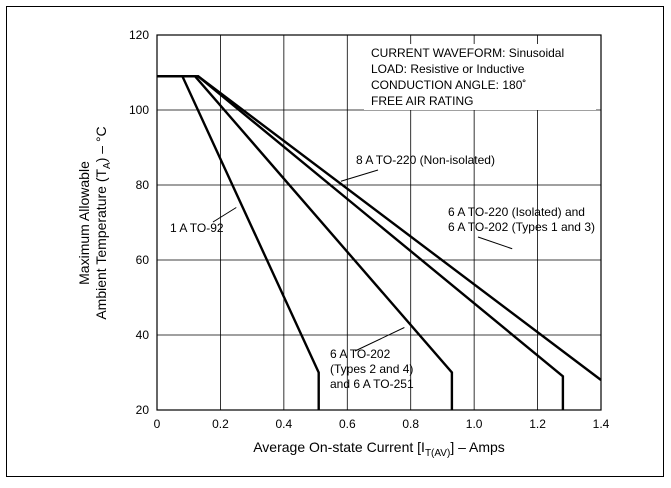  What do you see at coordinates (220, 424) in the screenshot?
I see `x-tick-label-1: 0.2` at bounding box center [220, 424].